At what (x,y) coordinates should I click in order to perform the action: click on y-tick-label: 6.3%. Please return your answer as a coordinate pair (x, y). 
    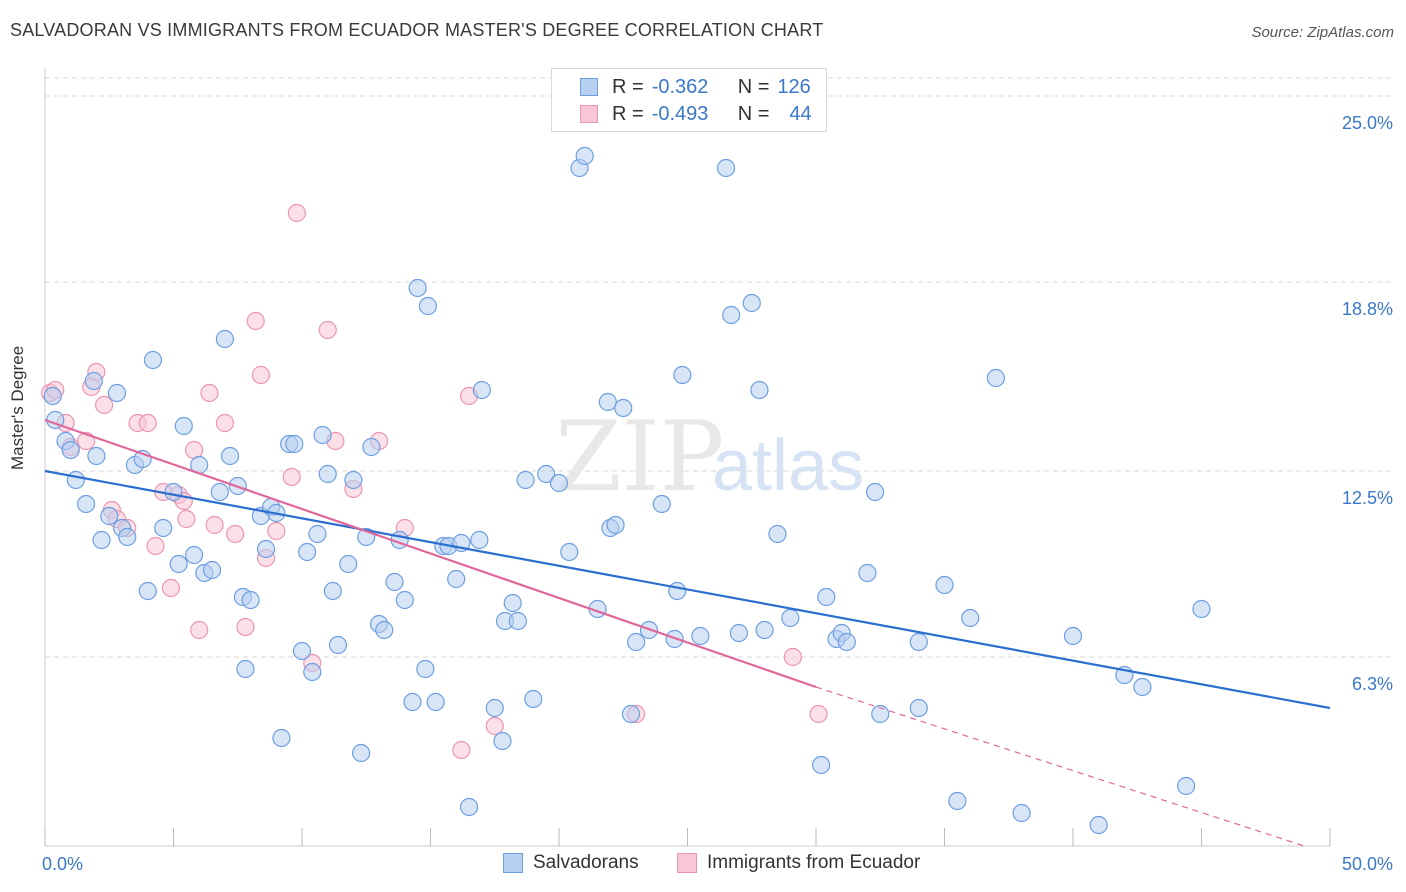
    Looking at the image, I should click on (1372, 684).